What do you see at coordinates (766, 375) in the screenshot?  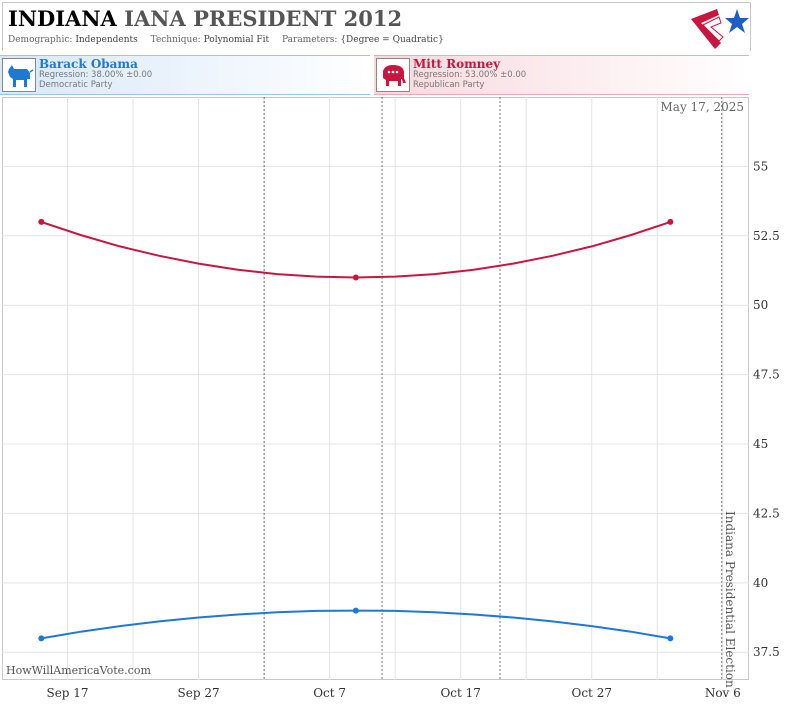 I see `y-tick-label: 47.5` at bounding box center [766, 375].